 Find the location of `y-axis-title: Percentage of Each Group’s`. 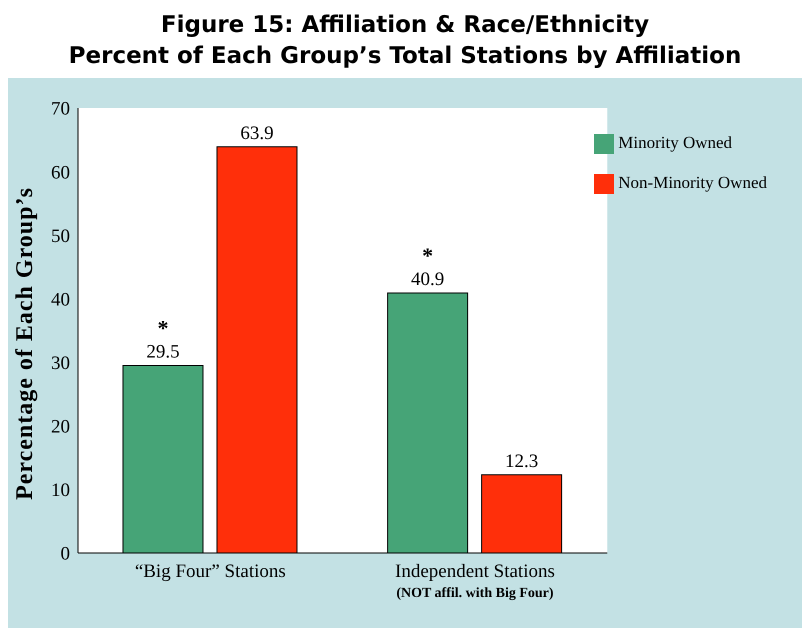

y-axis-title: Percentage of Each Group’s is located at coordinates (25, 343).